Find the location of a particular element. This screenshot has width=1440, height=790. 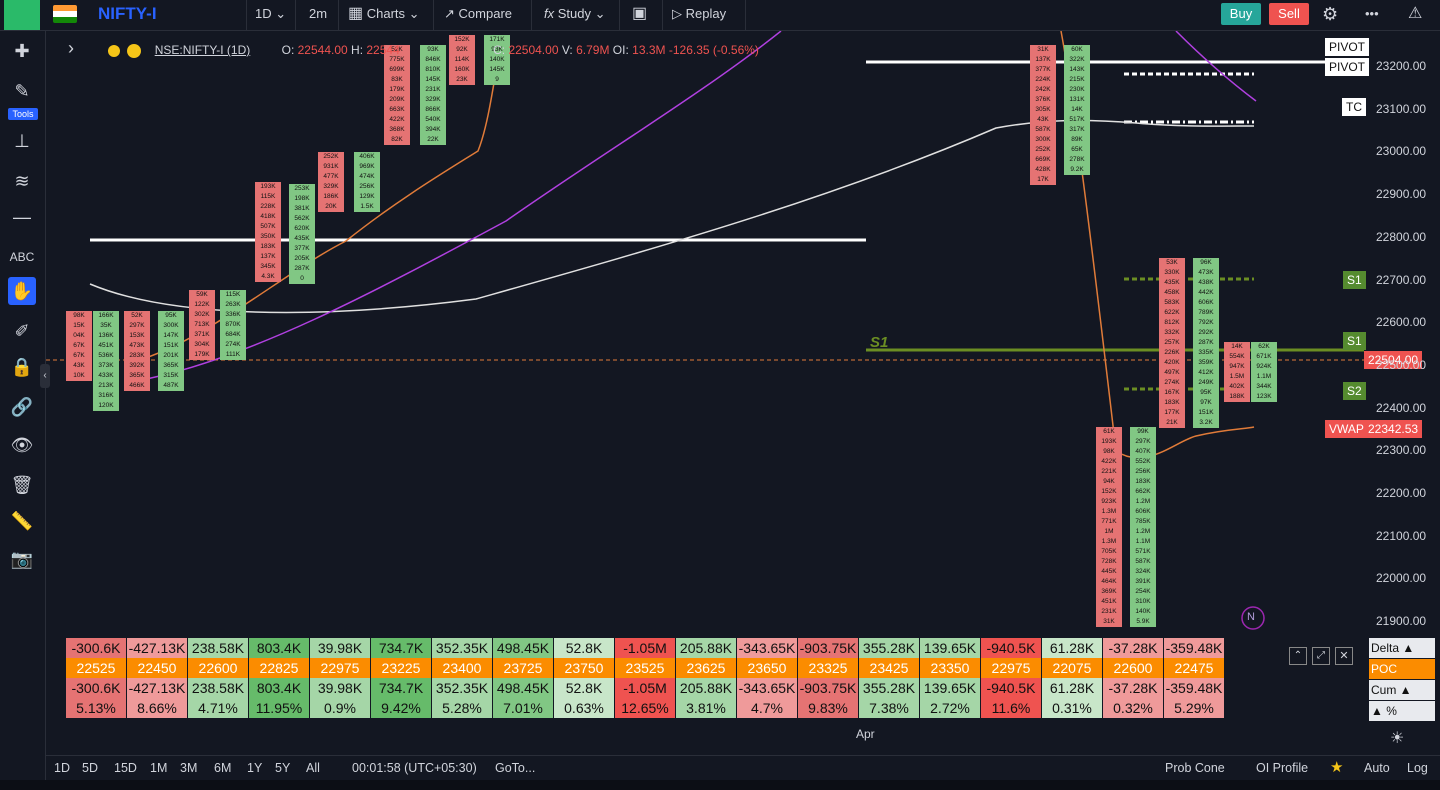

footprint-cell: 304K is located at coordinates (202, 345).